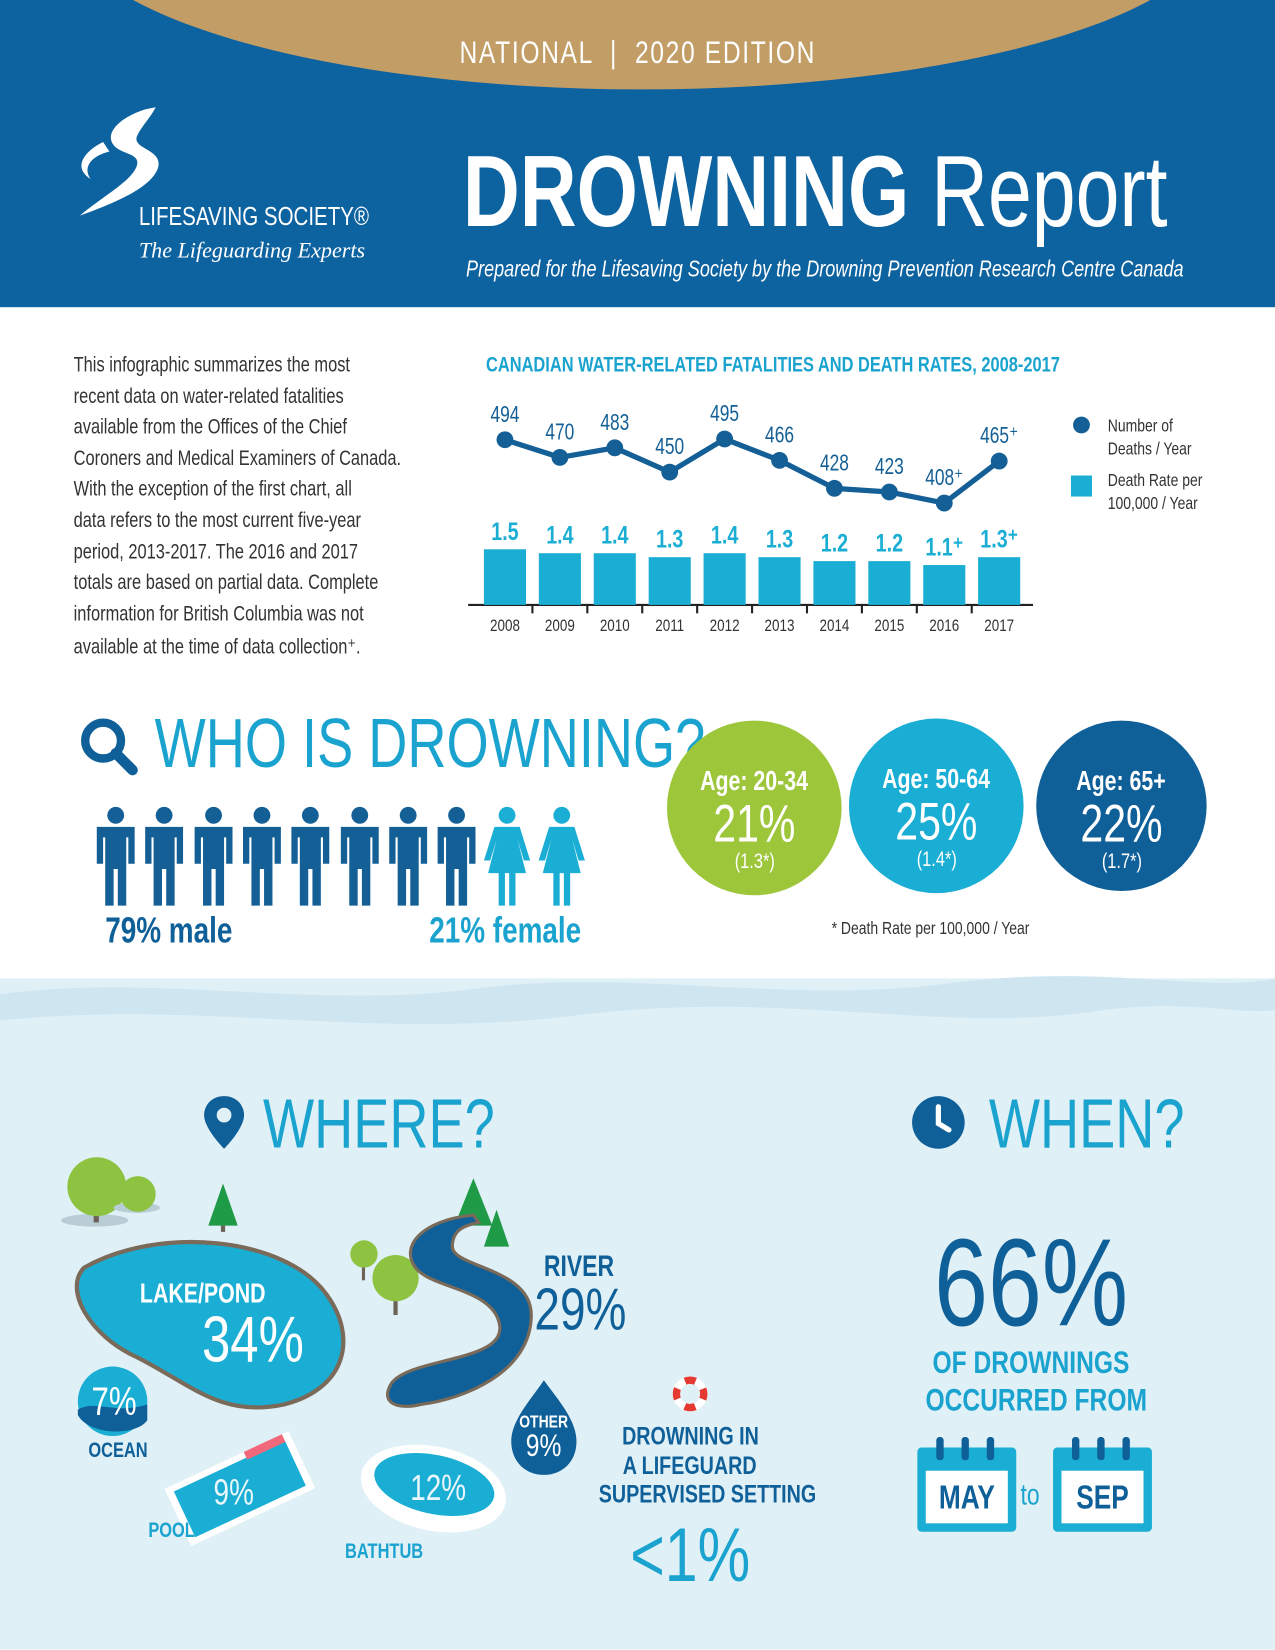  I want to click on month-from: MAY, so click(966, 1497).